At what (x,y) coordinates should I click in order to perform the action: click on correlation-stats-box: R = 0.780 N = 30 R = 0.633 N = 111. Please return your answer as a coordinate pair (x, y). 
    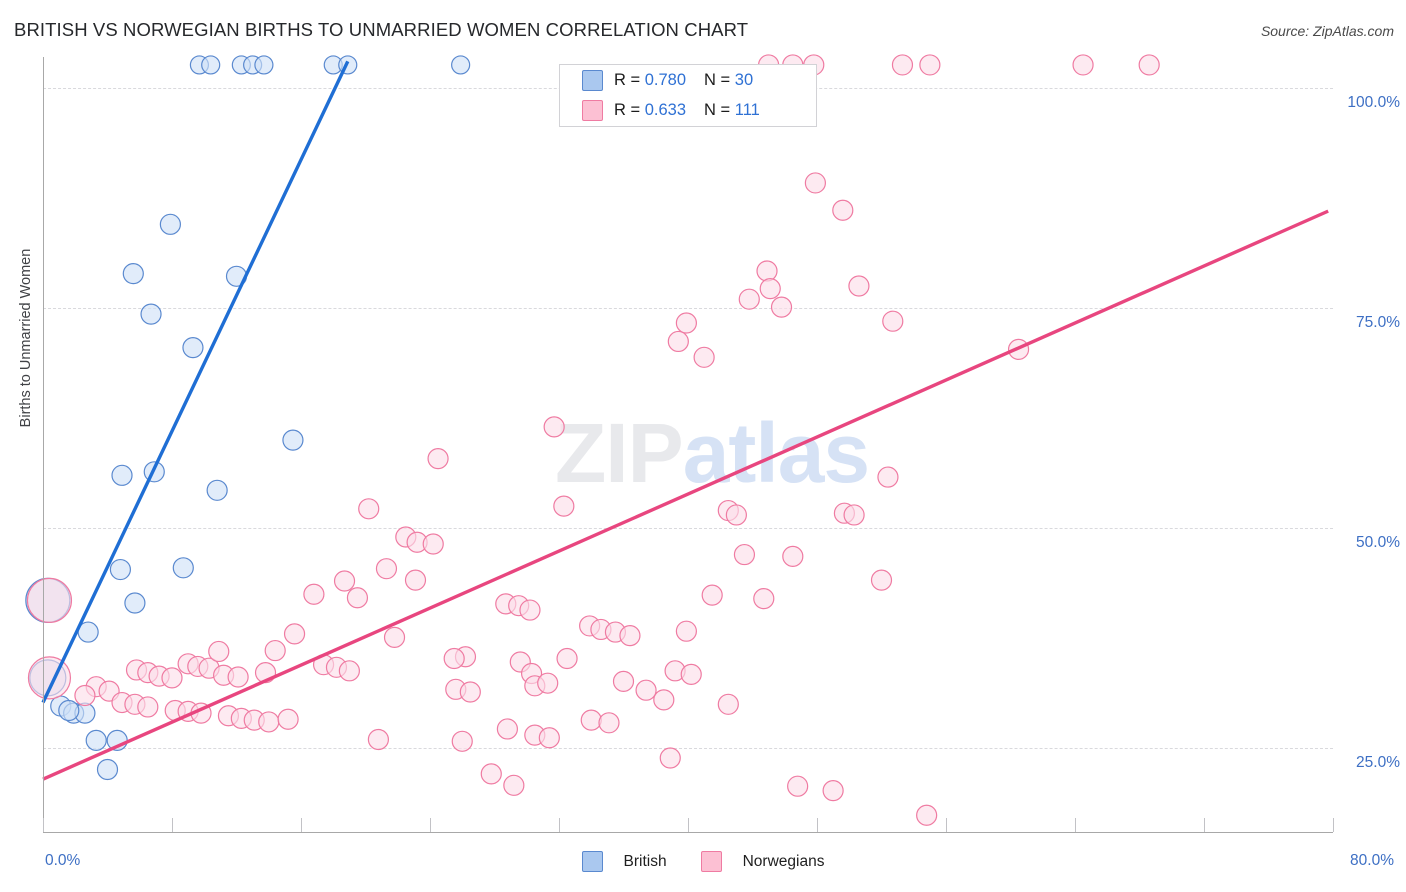
    Looking at the image, I should click on (688, 95).